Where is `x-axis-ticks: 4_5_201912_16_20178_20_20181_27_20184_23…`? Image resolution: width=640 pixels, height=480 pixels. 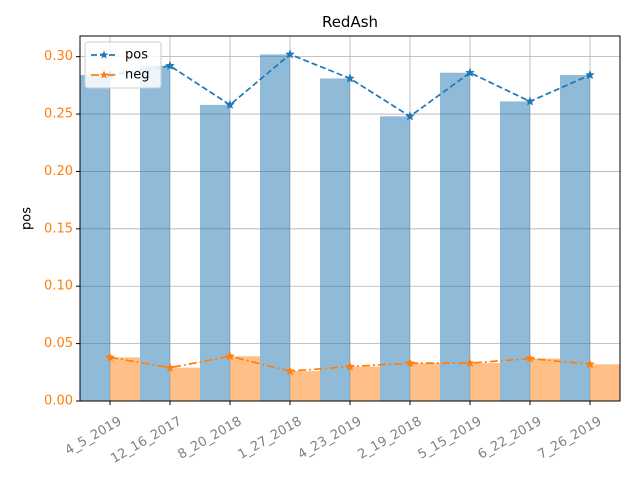
x-axis-ticks: 4_5_201912_16_20178_20_20181_27_20184_23… is located at coordinates (333, 434).